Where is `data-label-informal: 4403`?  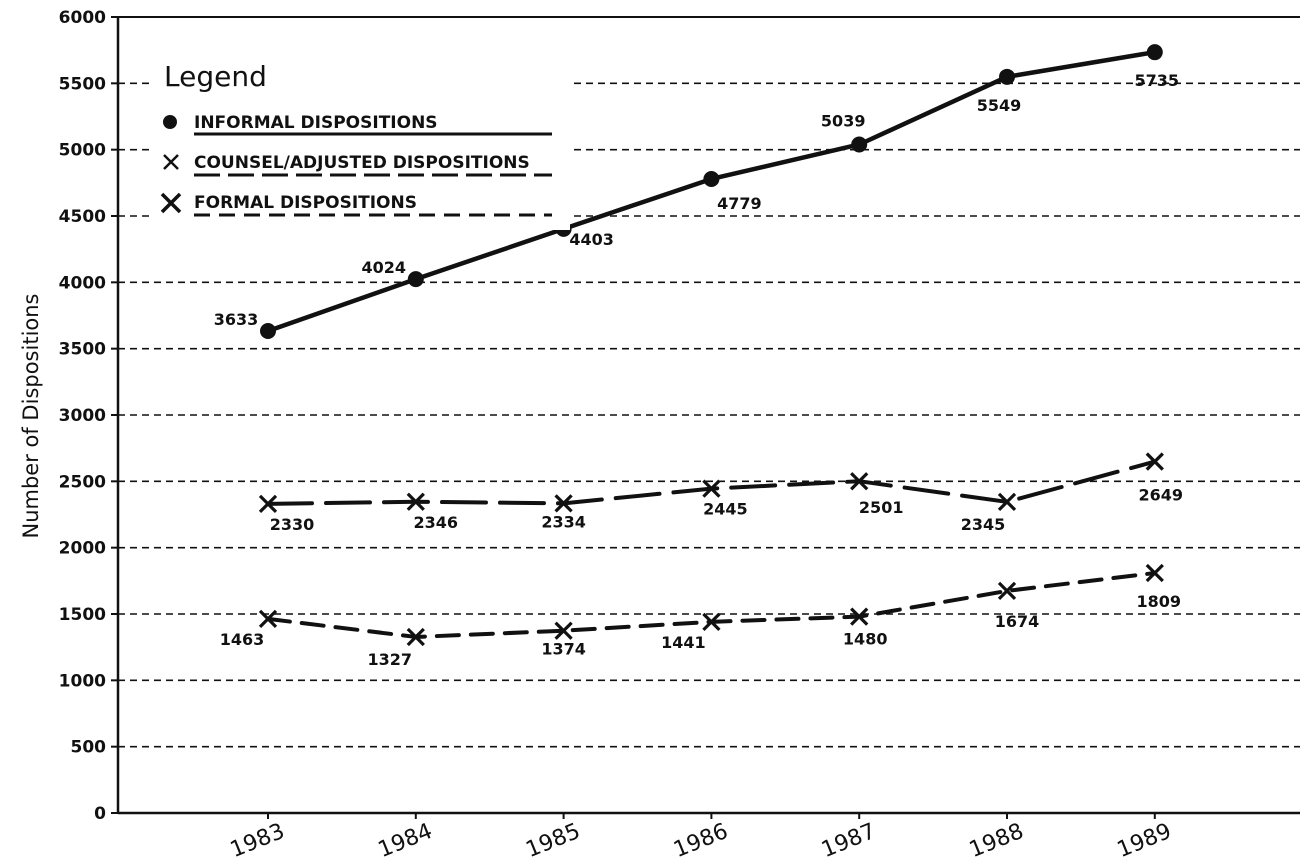 data-label-informal: 4403 is located at coordinates (591, 239).